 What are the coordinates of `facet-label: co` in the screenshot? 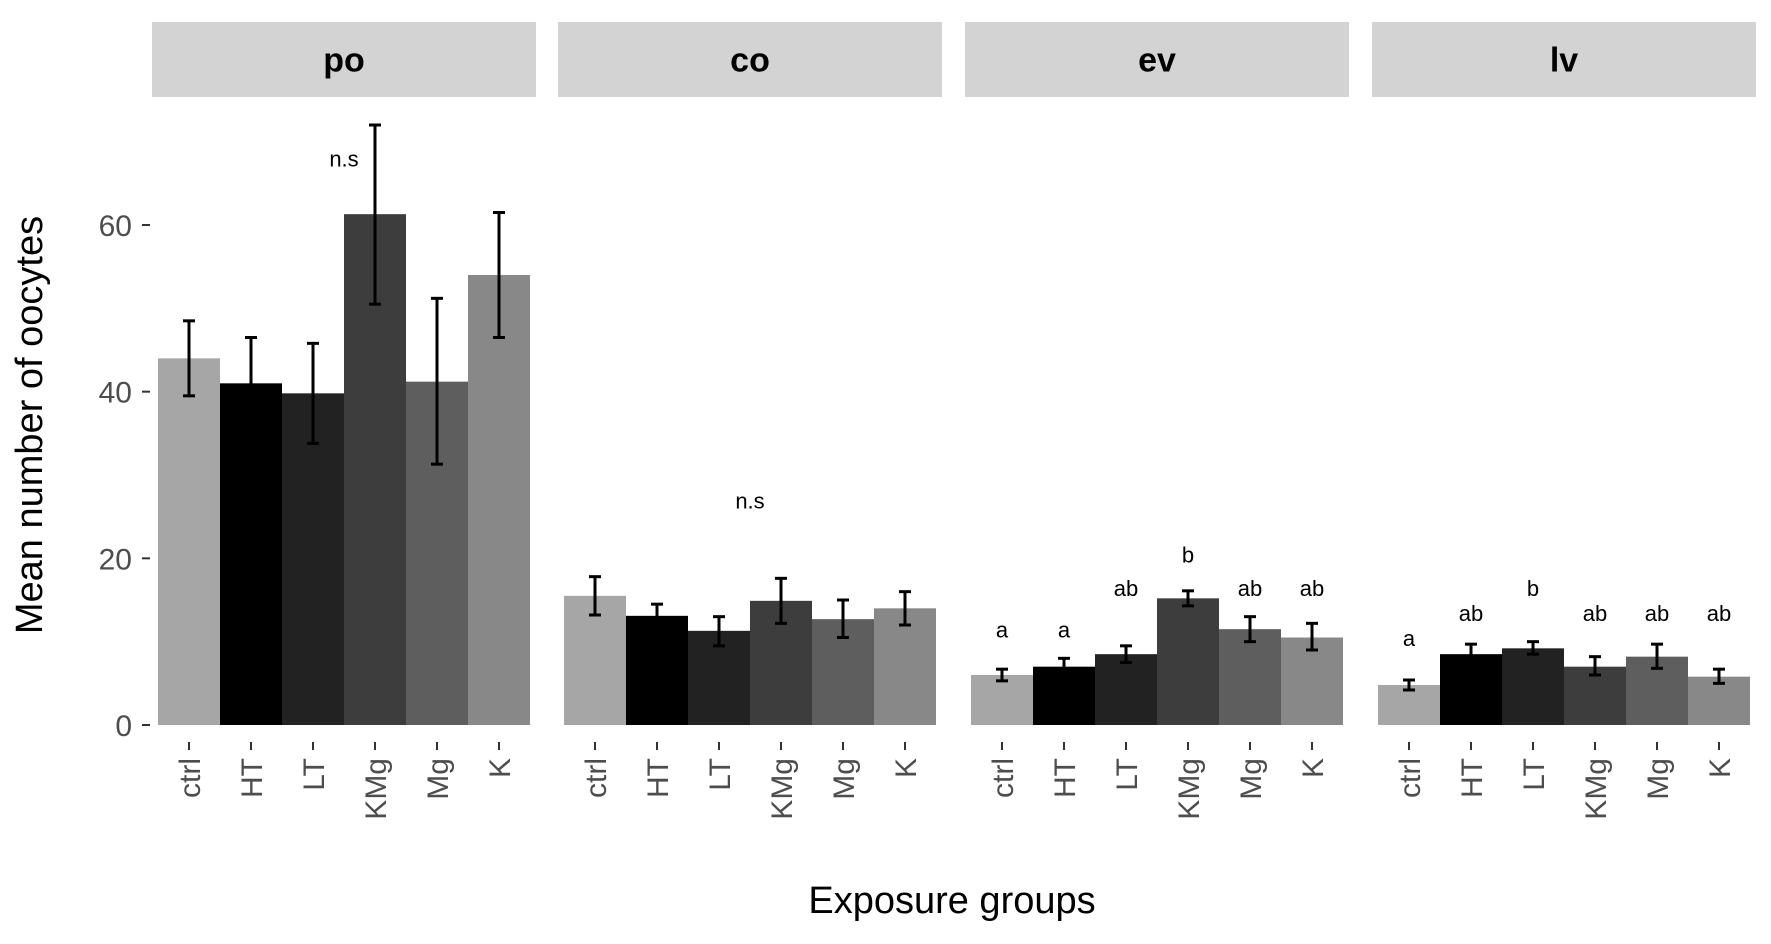 It's located at (750, 61).